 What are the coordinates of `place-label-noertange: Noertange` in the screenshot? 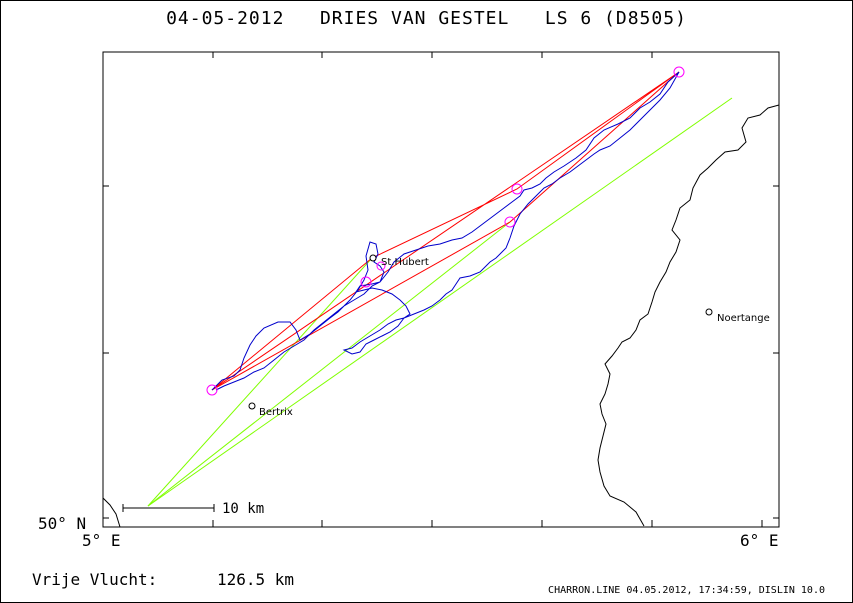 It's located at (743, 318).